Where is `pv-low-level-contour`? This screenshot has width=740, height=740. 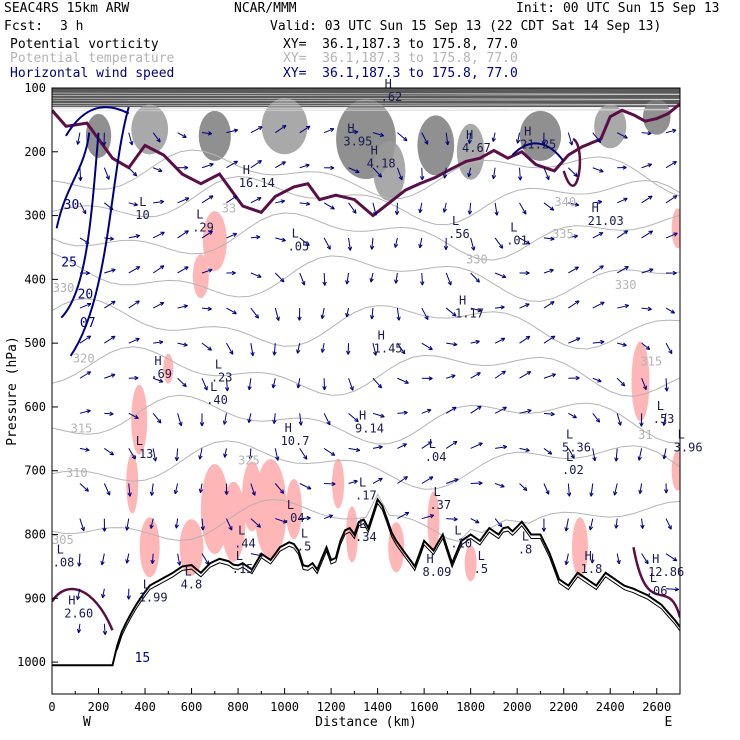
pv-low-level-contour is located at coordinates (83, 609).